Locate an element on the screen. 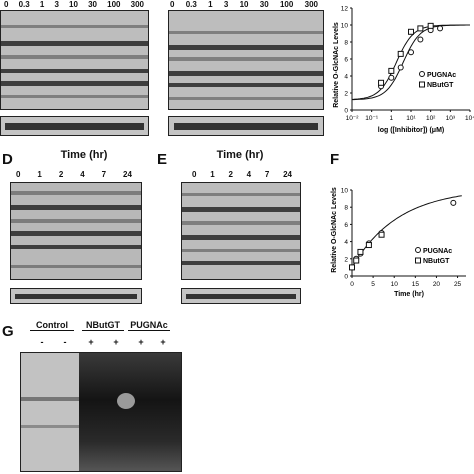 This screenshot has height=474, width=474. x-tick-label: 10³ is located at coordinates (451, 118).